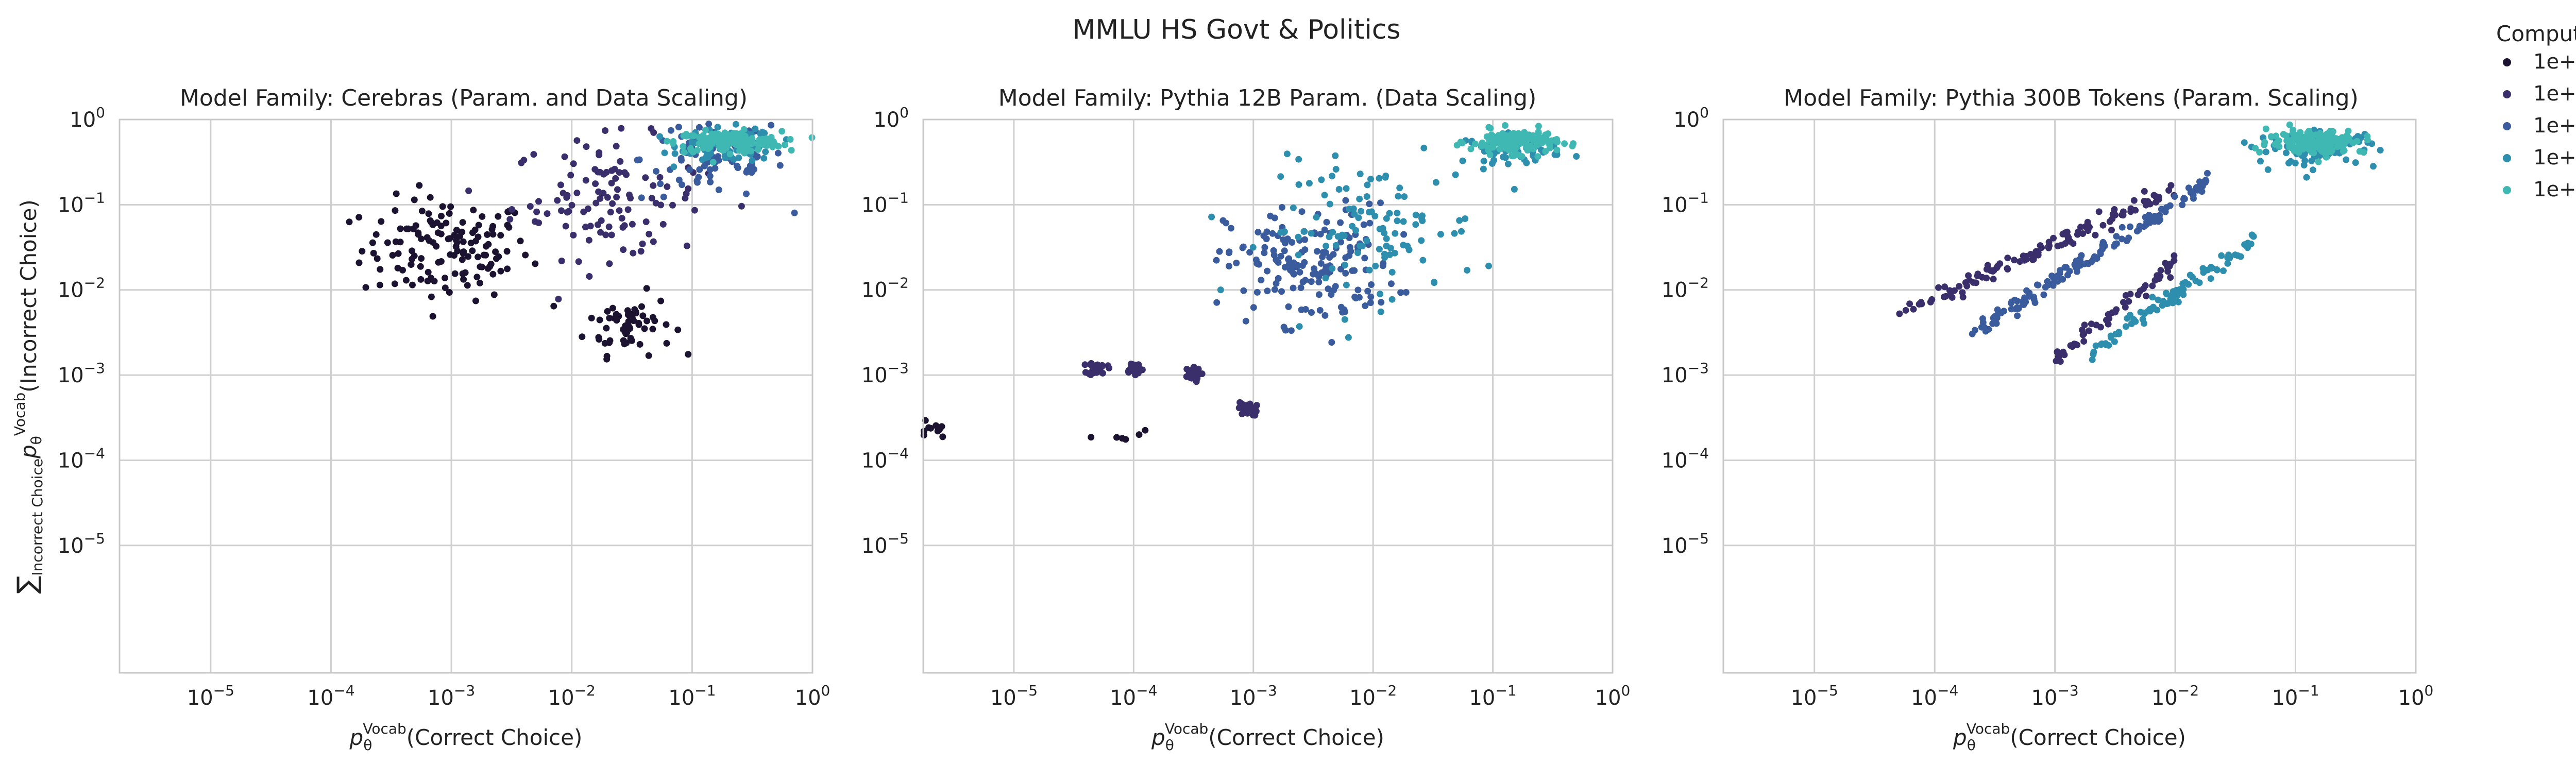 The width and height of the screenshot is (2576, 764). I want to click on y-tick-label: 10−1, so click(81, 203).